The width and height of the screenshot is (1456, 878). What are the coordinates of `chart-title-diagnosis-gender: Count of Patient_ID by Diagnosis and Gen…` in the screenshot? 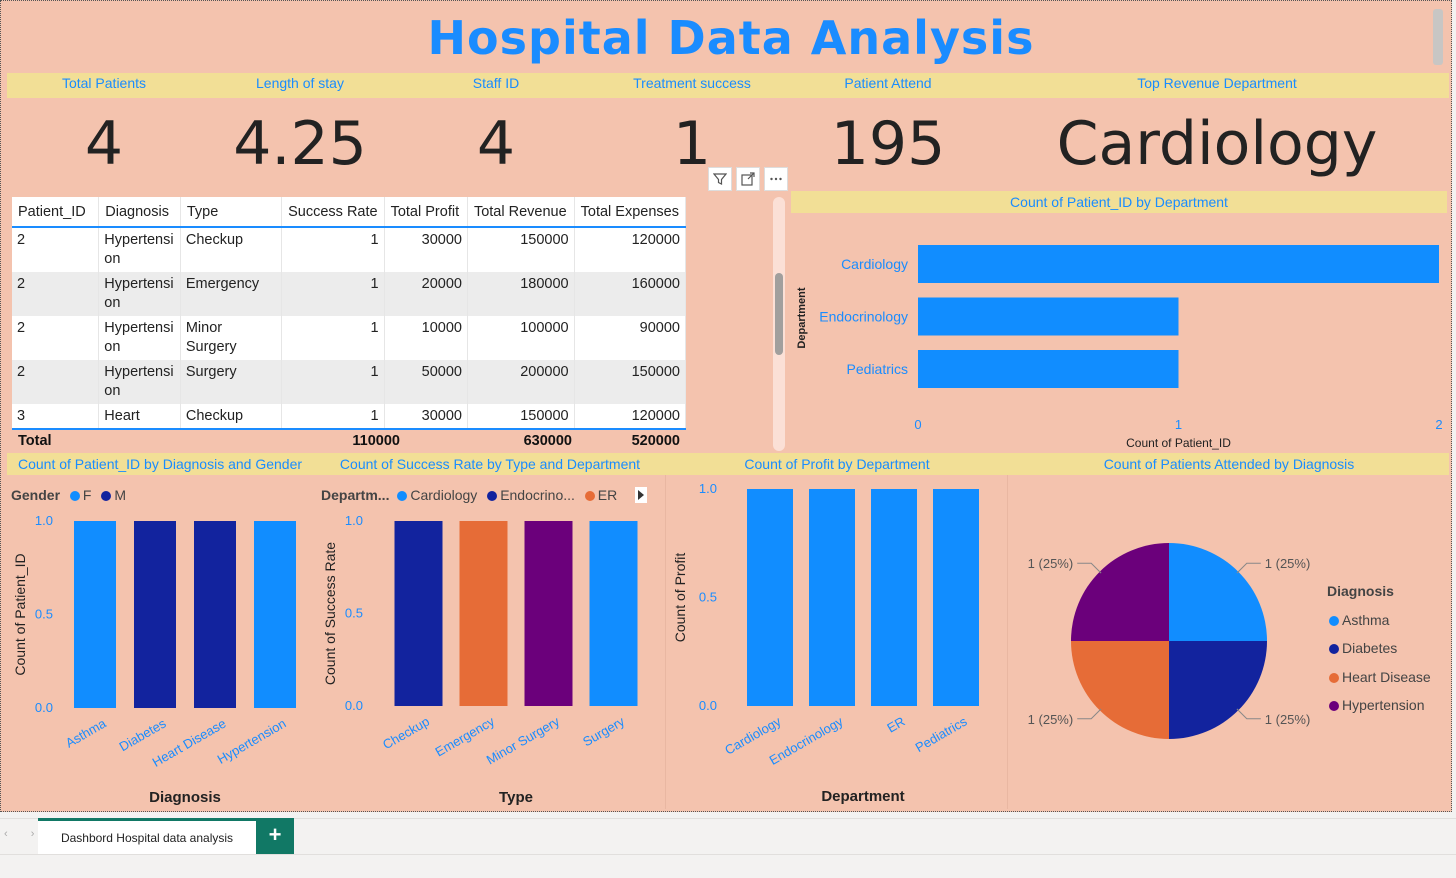 It's located at (160, 464).